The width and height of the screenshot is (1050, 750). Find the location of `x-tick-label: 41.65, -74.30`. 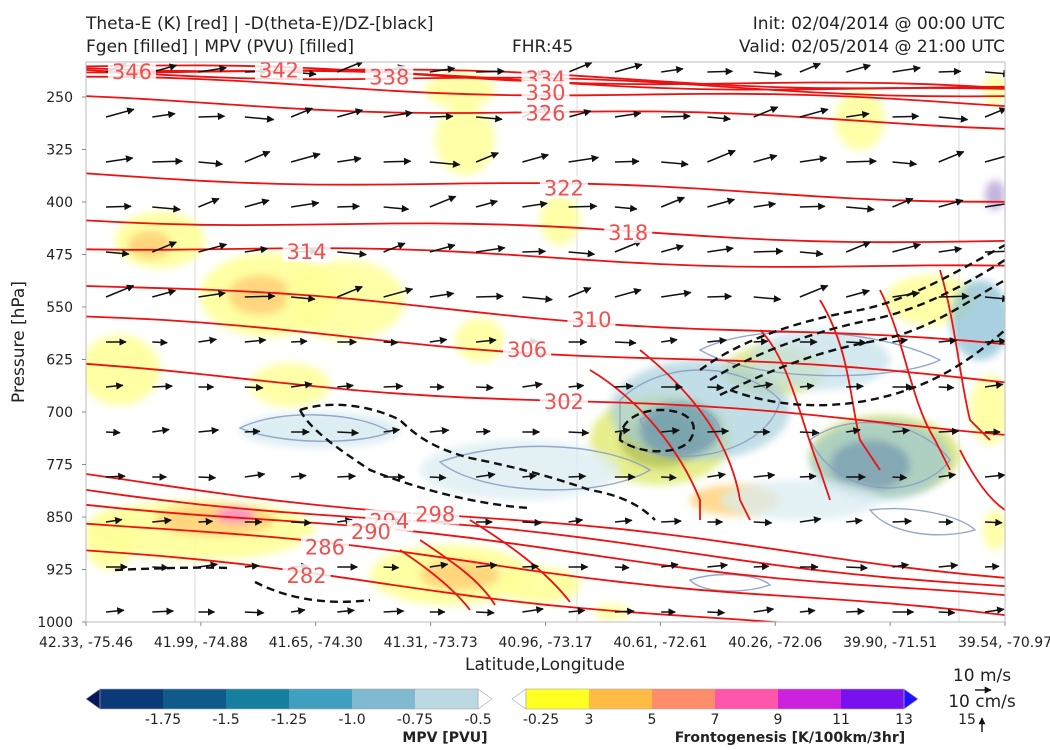

x-tick-label: 41.65, -74.30 is located at coordinates (316, 643).